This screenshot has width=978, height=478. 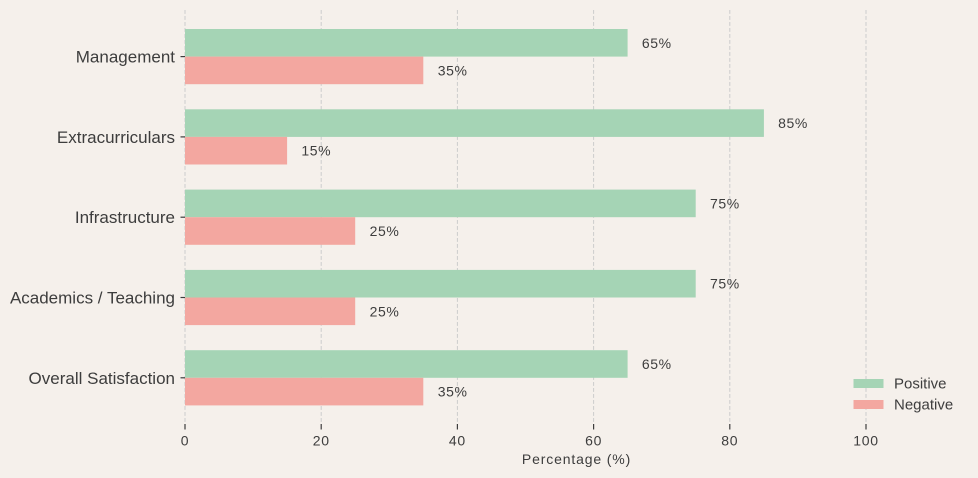 I want to click on svg-text: 85%, so click(x=793, y=123).